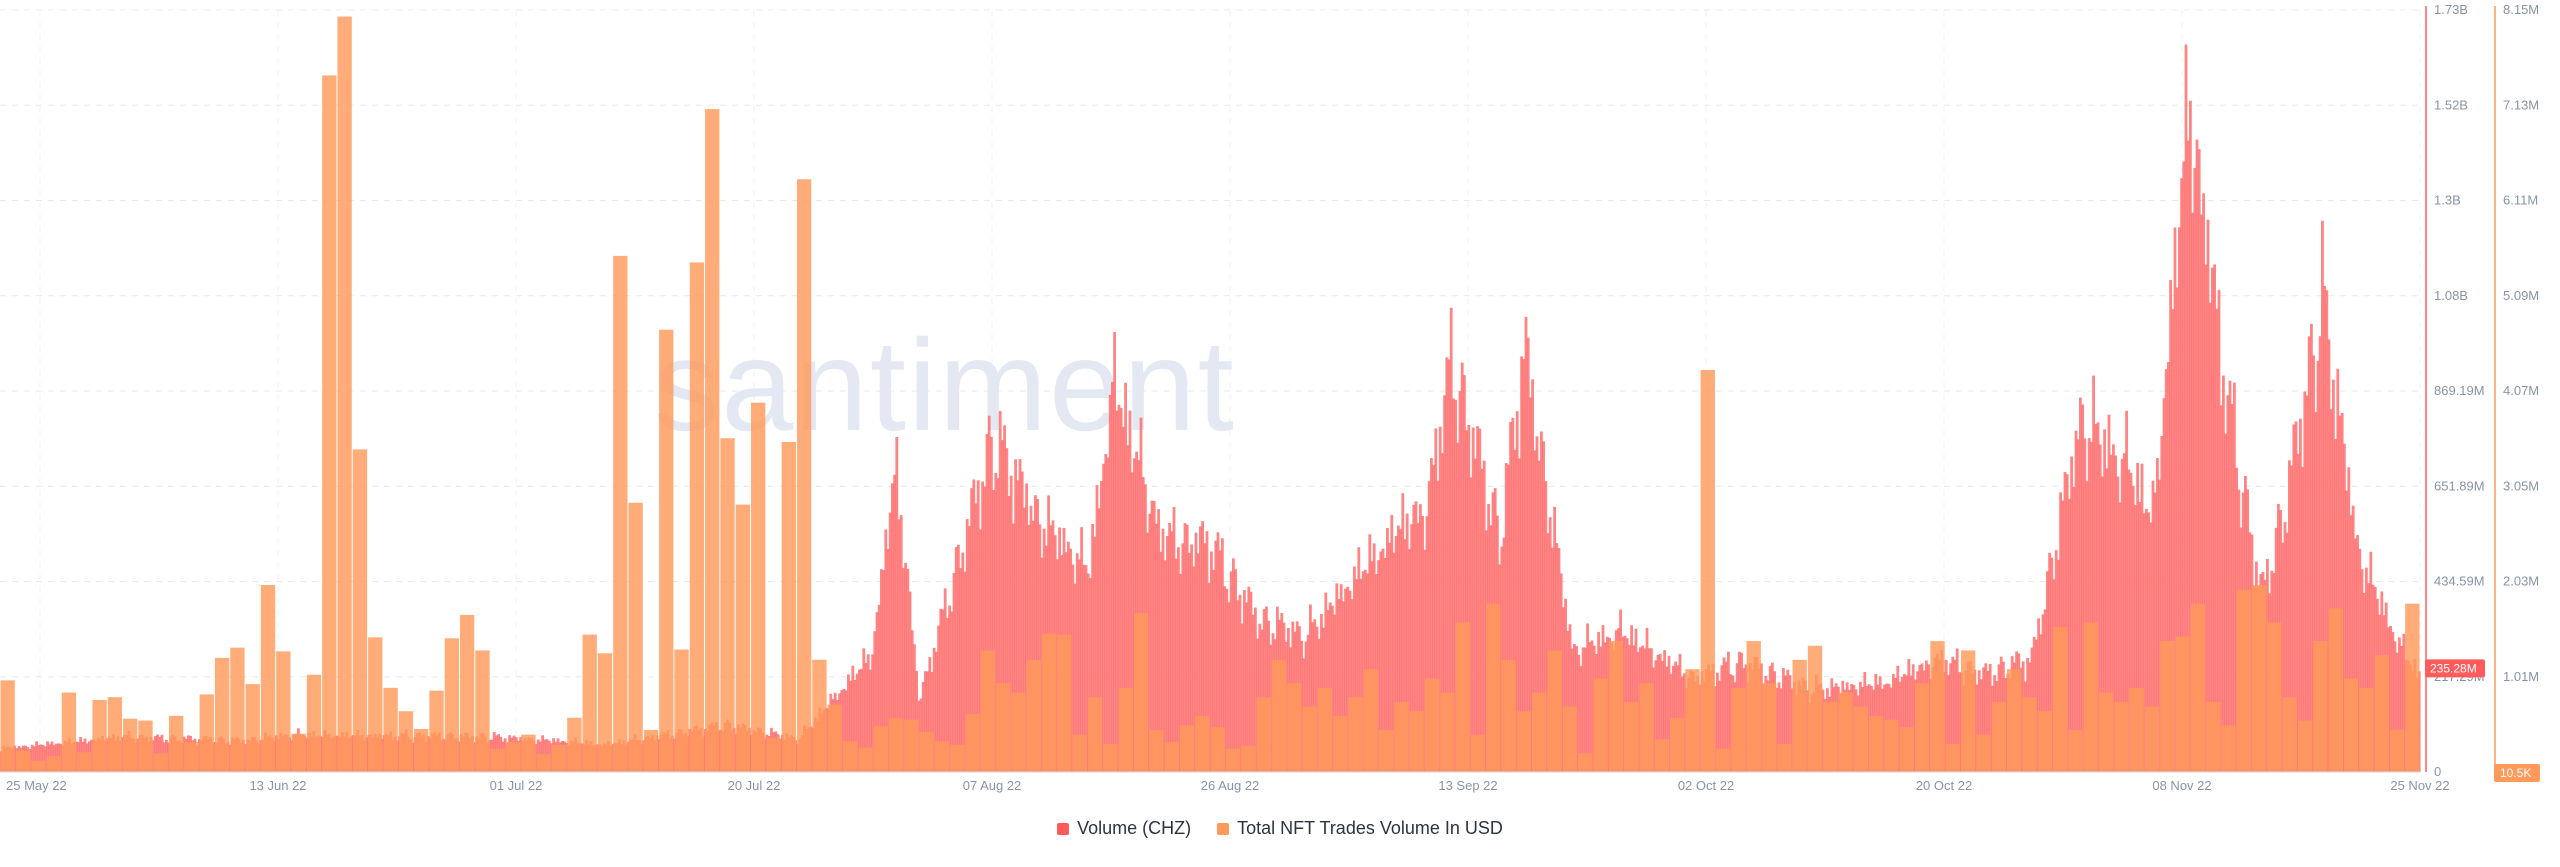 The image size is (2560, 867). What do you see at coordinates (1370, 828) in the screenshot?
I see `legend-label-nft: Total NFT Trades Volume In USD` at bounding box center [1370, 828].